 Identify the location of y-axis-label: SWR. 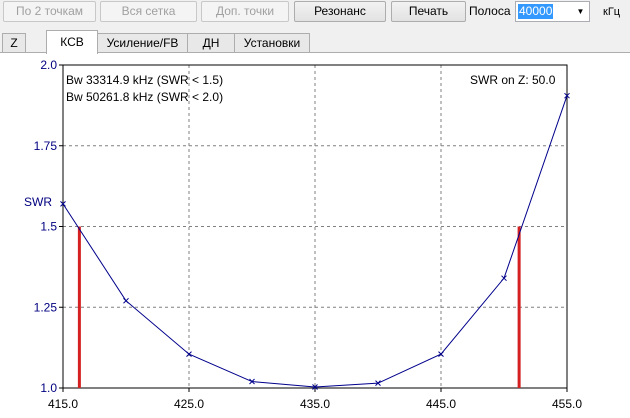
(38, 202).